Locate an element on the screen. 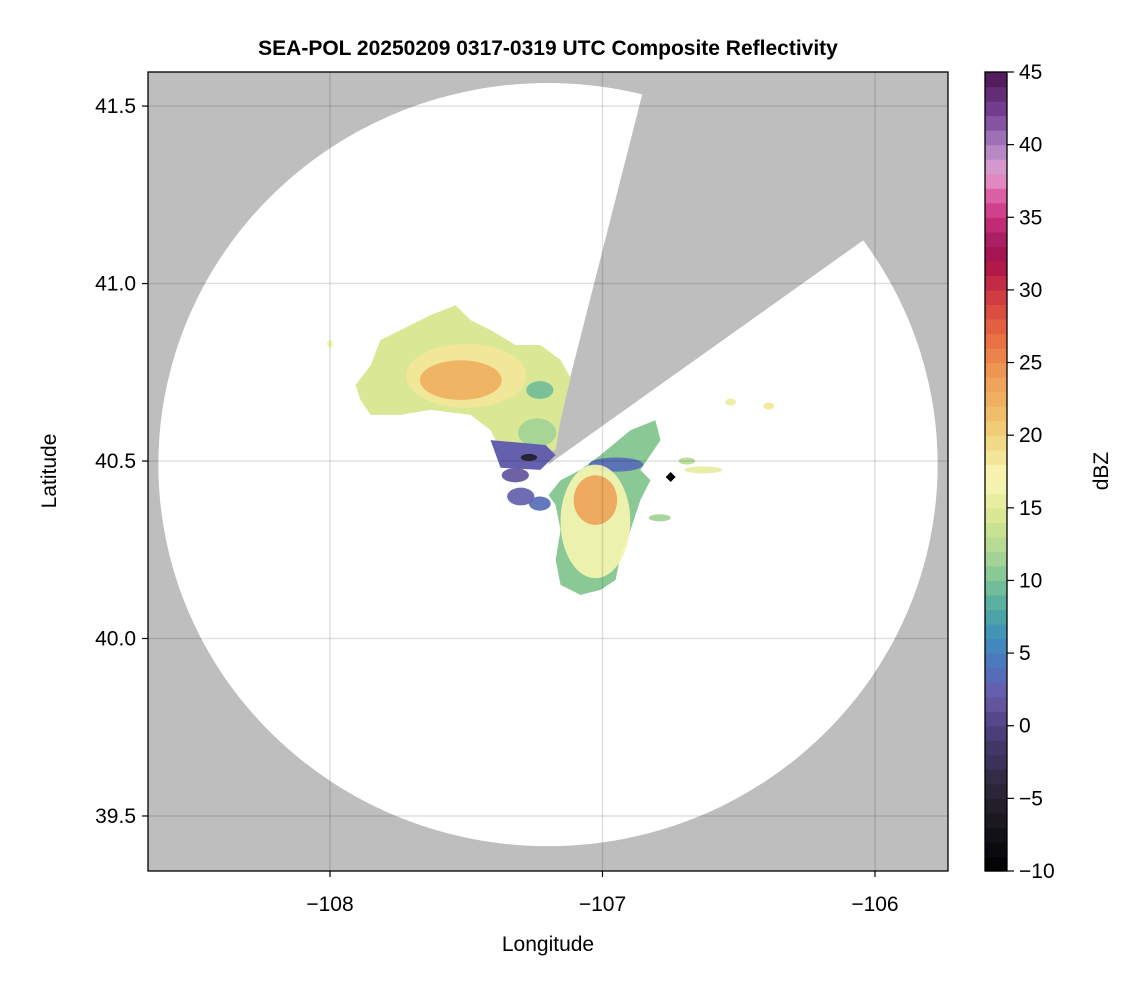 The height and width of the screenshot is (995, 1146). x-tick-label: −107 is located at coordinates (602, 904).